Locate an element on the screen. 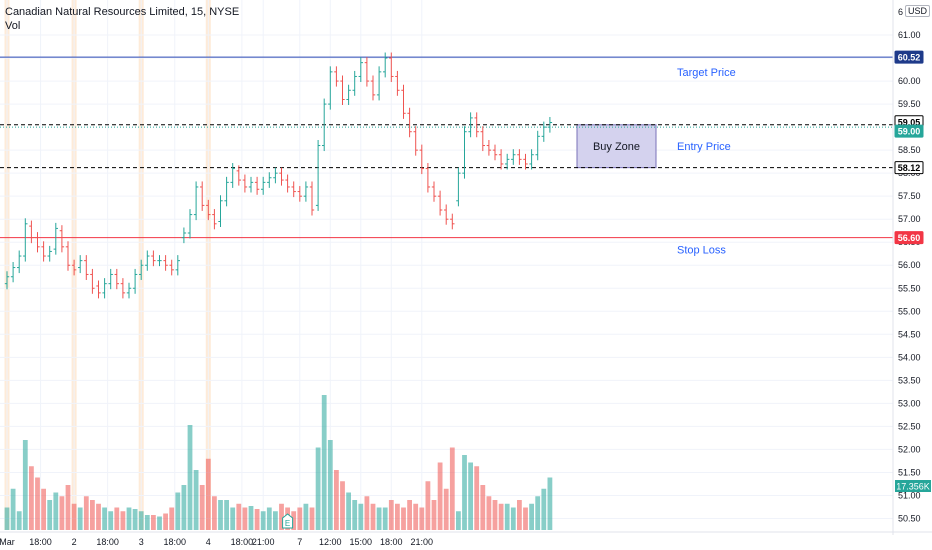  stop-loss-label: Stop Loss is located at coordinates (701, 251).